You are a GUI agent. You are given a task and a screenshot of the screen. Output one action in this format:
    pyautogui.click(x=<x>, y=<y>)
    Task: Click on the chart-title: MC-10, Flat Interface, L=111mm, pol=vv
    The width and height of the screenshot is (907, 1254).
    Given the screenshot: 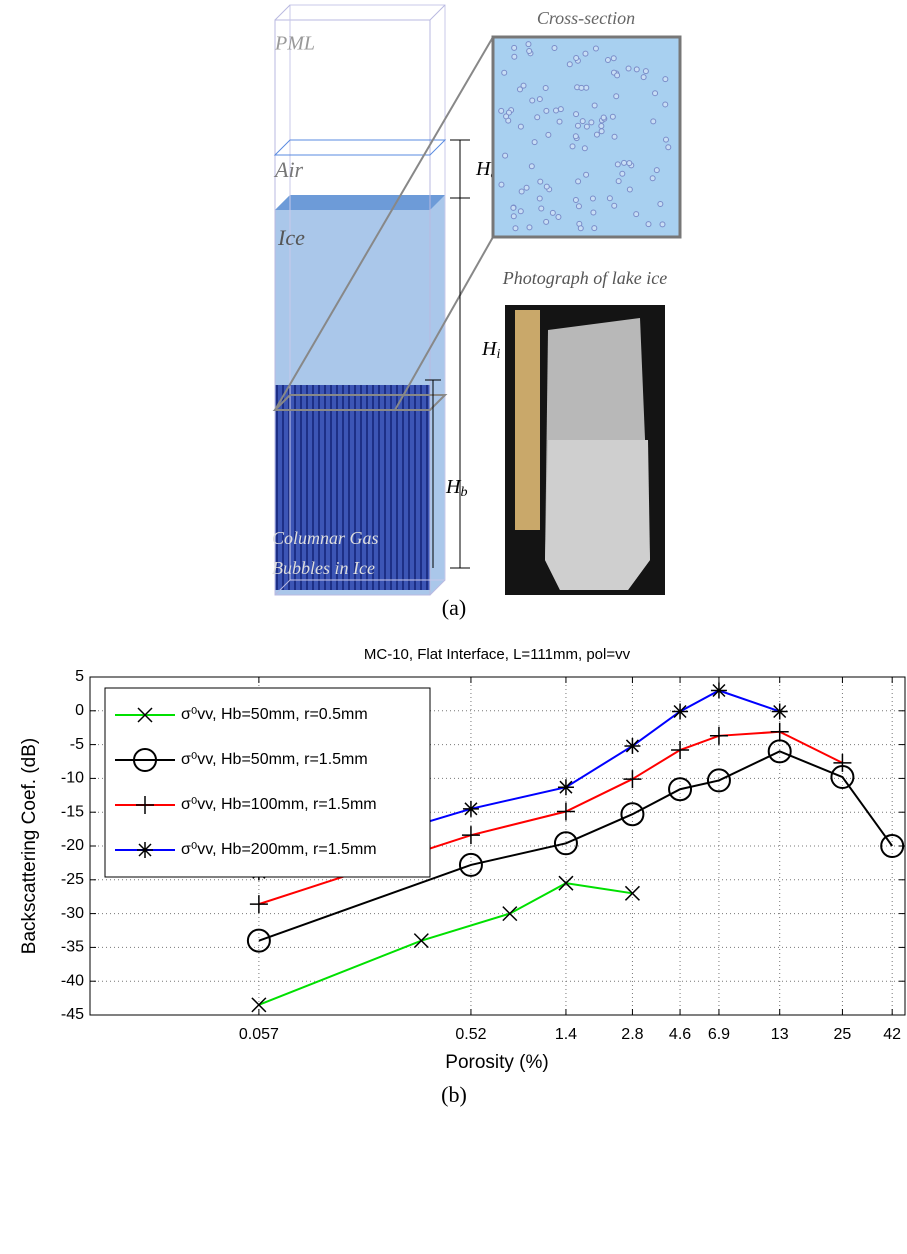 What is the action you would take?
    pyautogui.click(x=497, y=654)
    